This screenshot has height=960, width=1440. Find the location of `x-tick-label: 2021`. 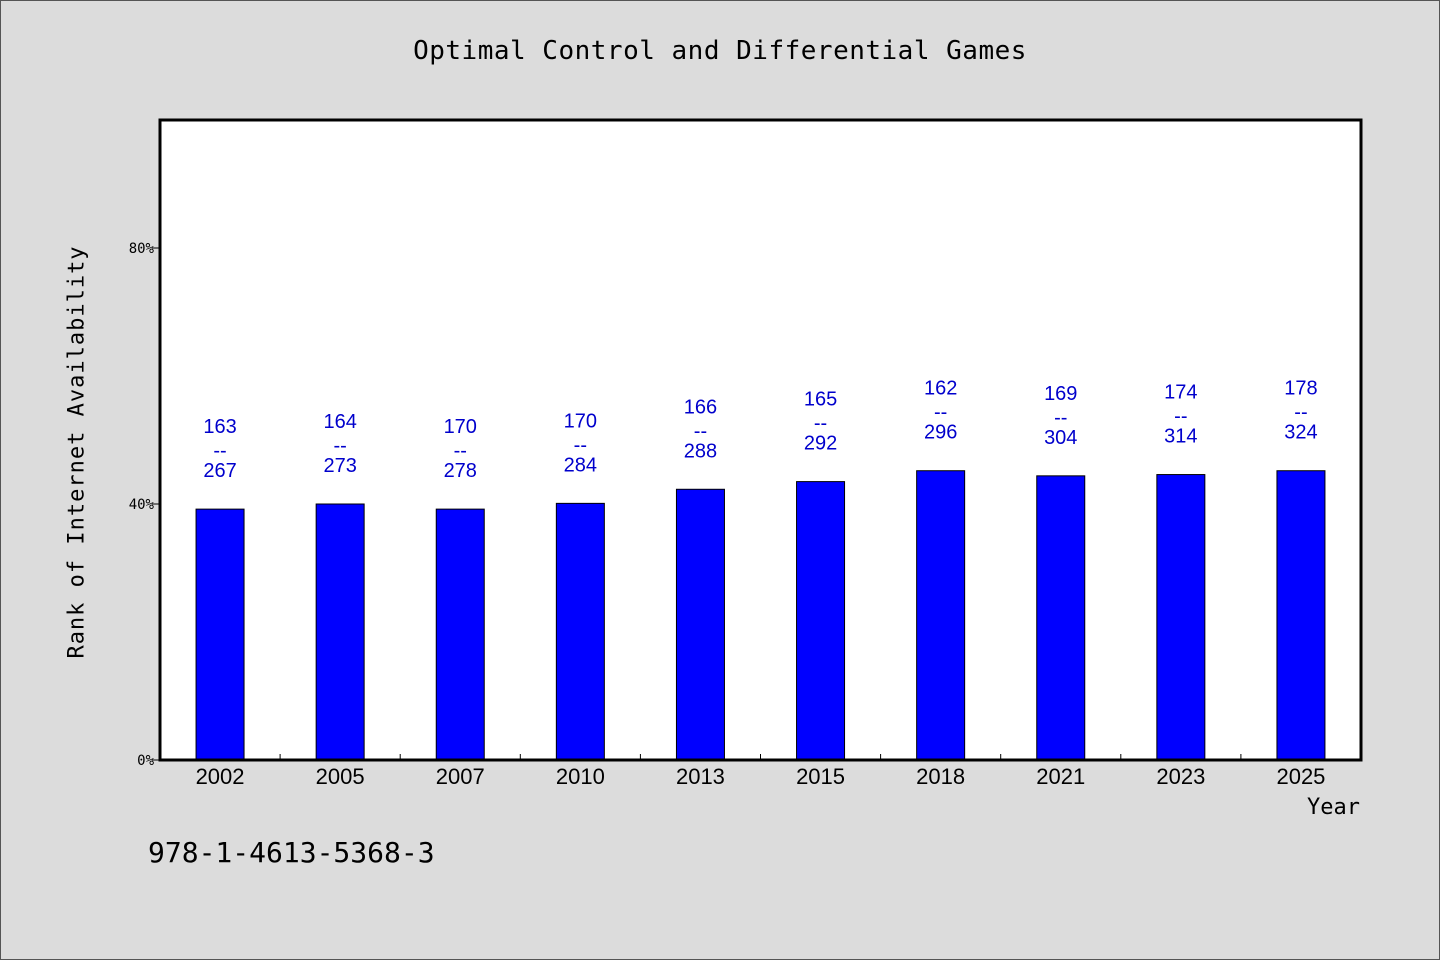

x-tick-label: 2021 is located at coordinates (1060, 776).